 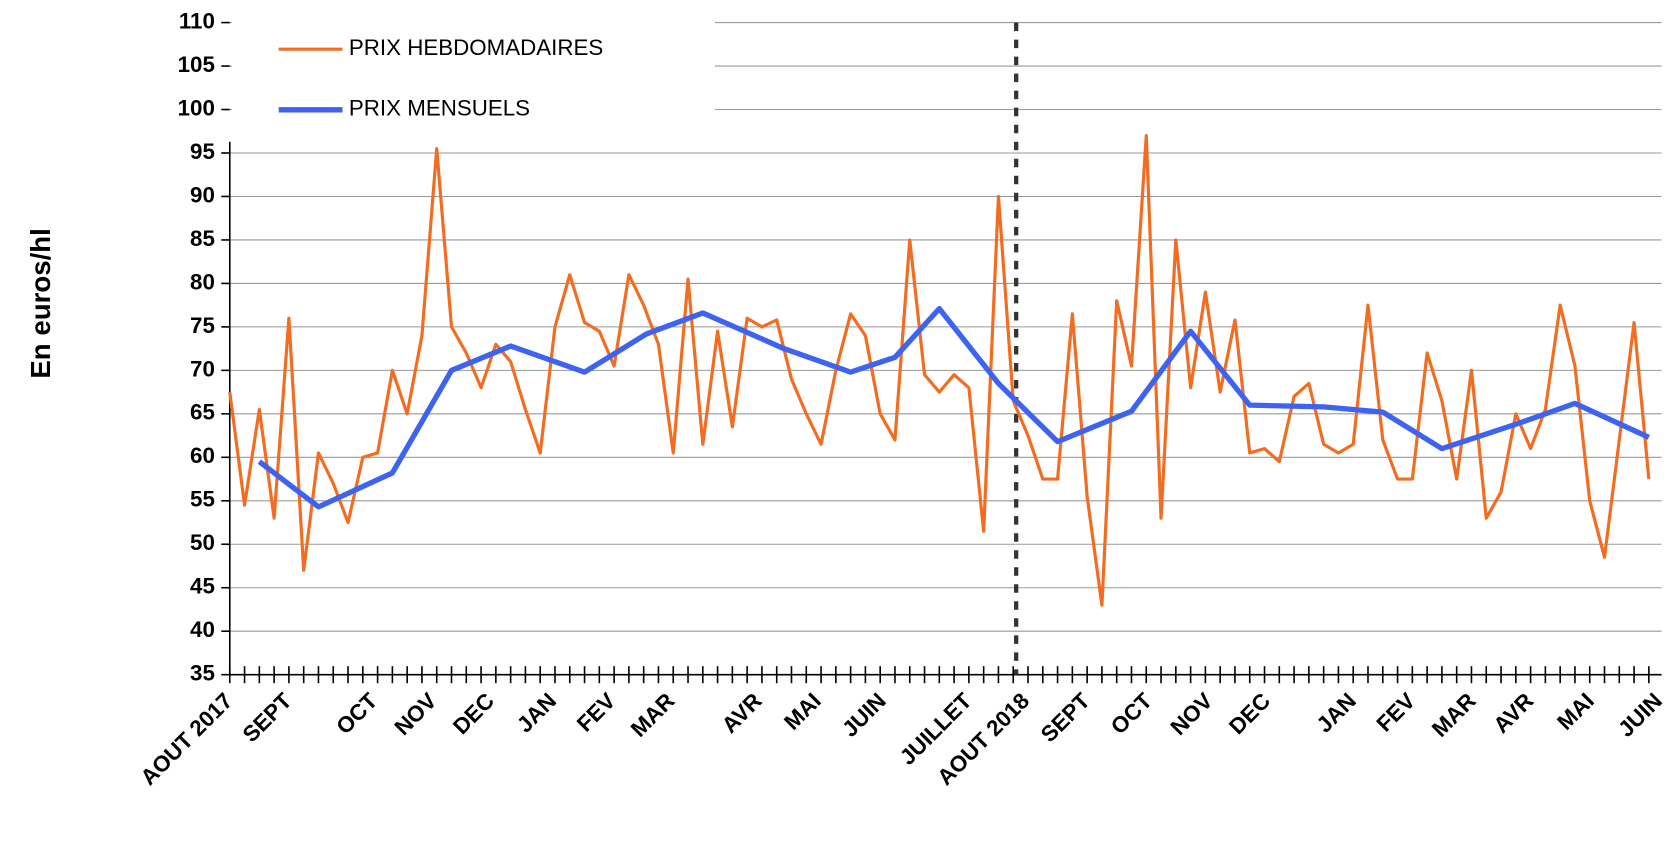 What do you see at coordinates (202, 412) in the screenshot?
I see `y-tick-label: 65` at bounding box center [202, 412].